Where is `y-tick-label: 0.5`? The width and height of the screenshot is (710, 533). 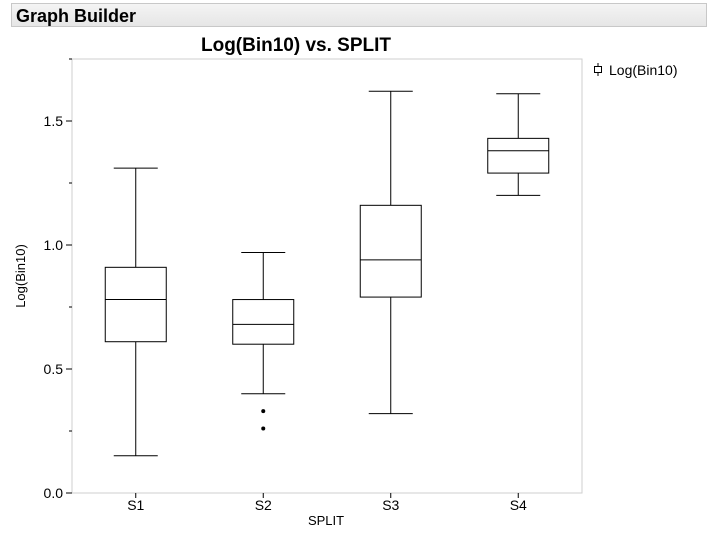
y-tick-label: 0.5 is located at coordinates (54, 369).